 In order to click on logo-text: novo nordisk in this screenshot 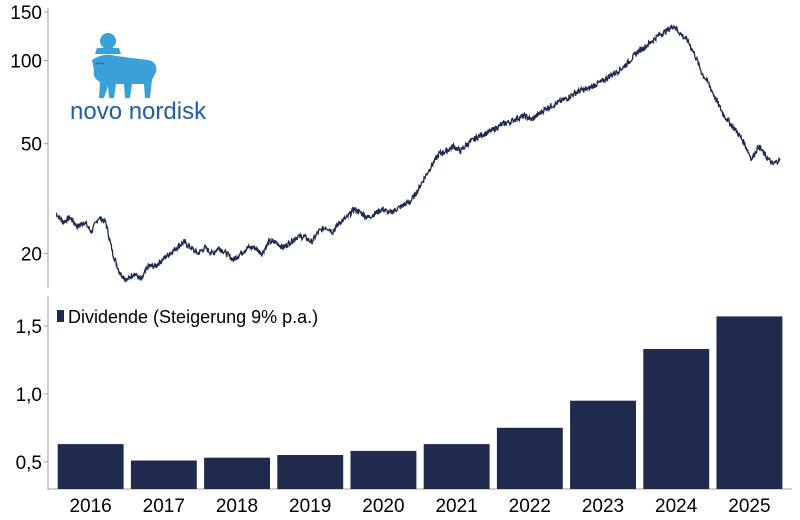, I will do `click(138, 111)`.